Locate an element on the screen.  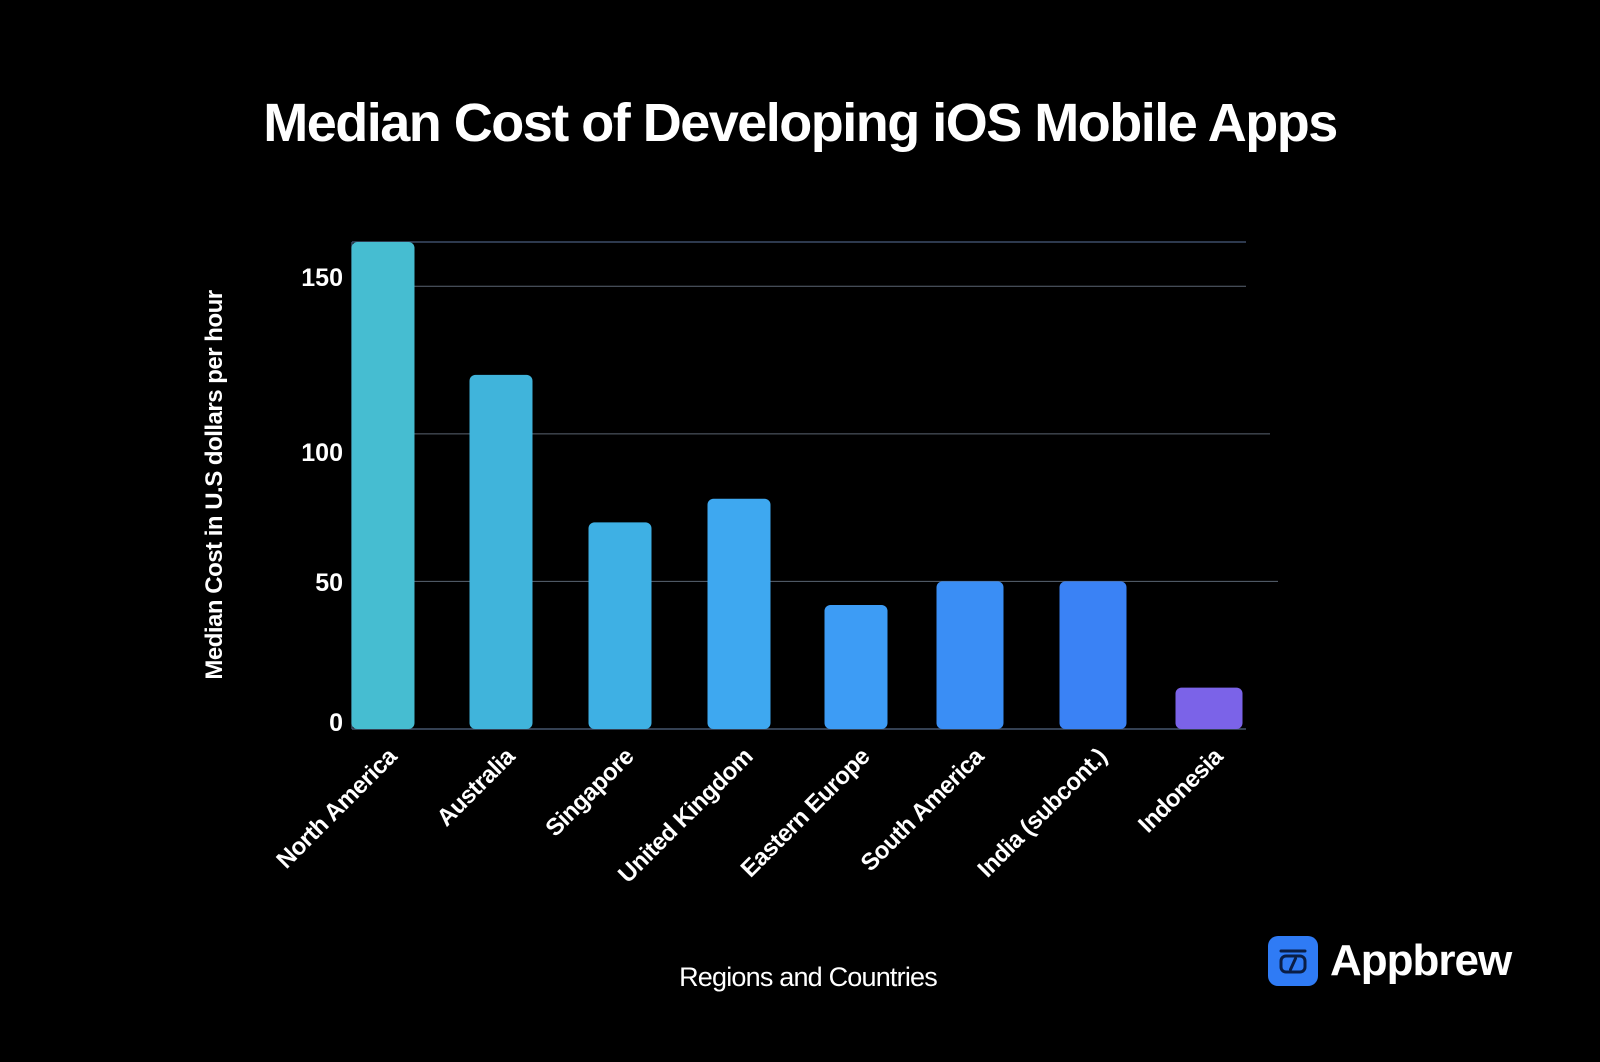
y-tick-label: 100 is located at coordinates (322, 453).